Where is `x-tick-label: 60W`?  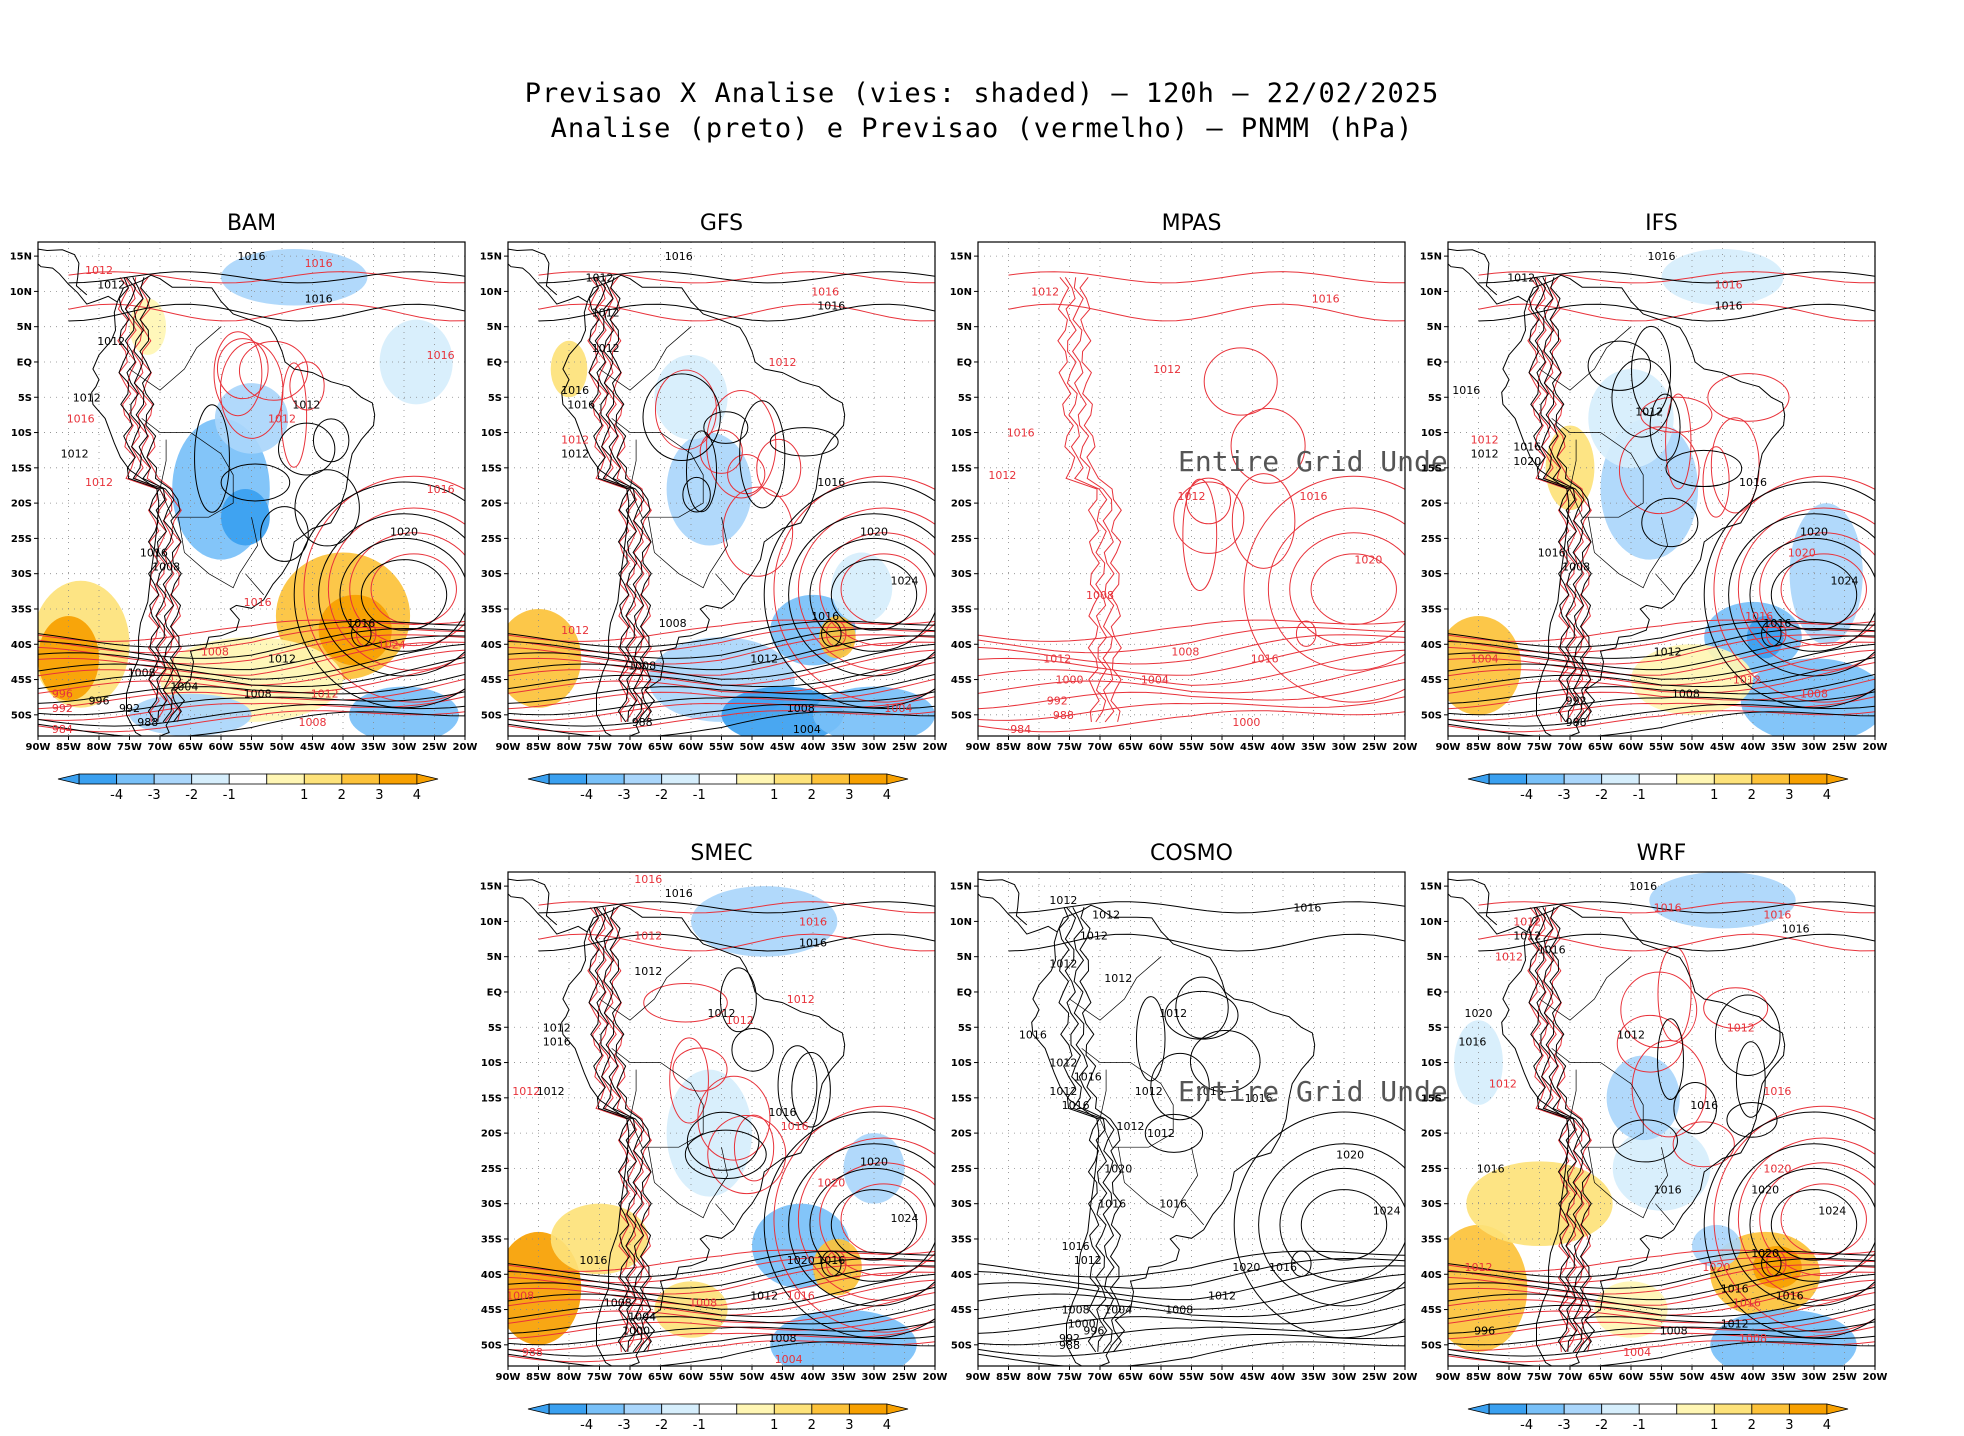
x-tick-label: 60W is located at coordinates (1161, 1377).